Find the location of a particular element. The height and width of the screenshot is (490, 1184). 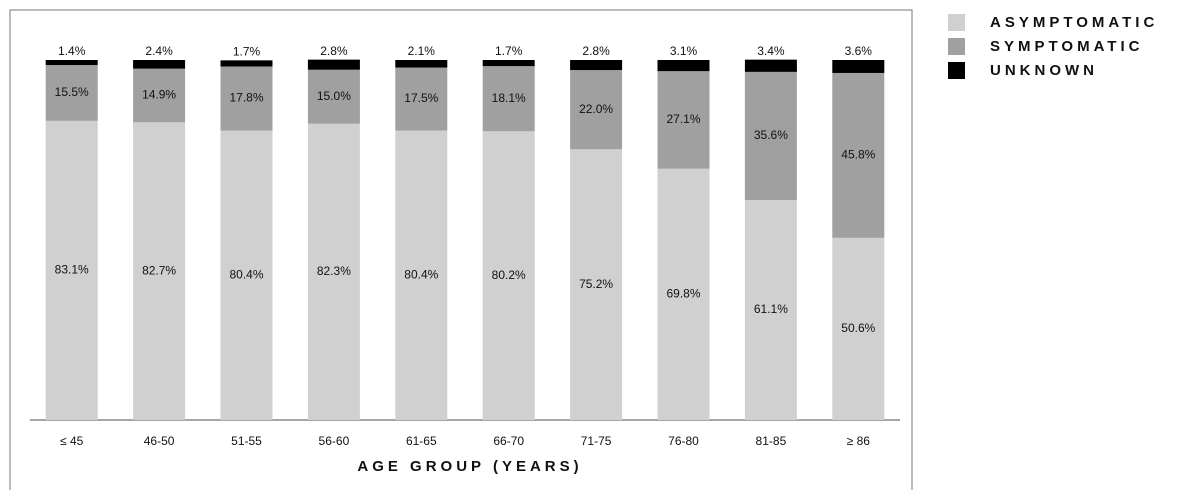

x-tick-label: 56-60 is located at coordinates (334, 441).